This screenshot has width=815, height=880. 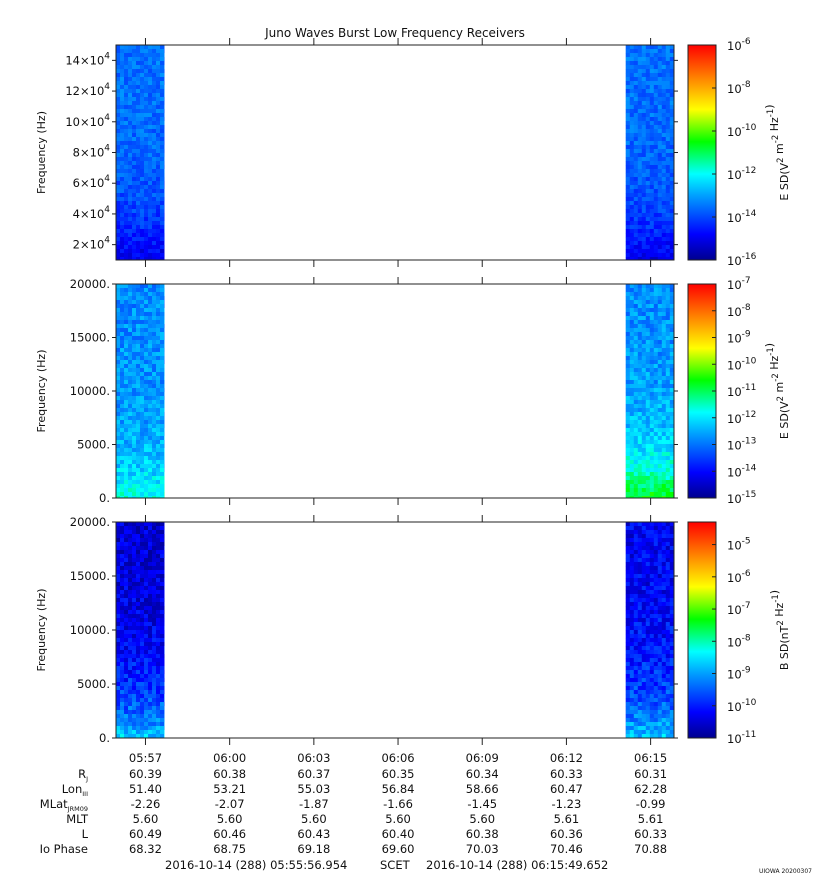 What do you see at coordinates (741, 174) in the screenshot?
I see `colorbar-tick-label: 10-12` at bounding box center [741, 174].